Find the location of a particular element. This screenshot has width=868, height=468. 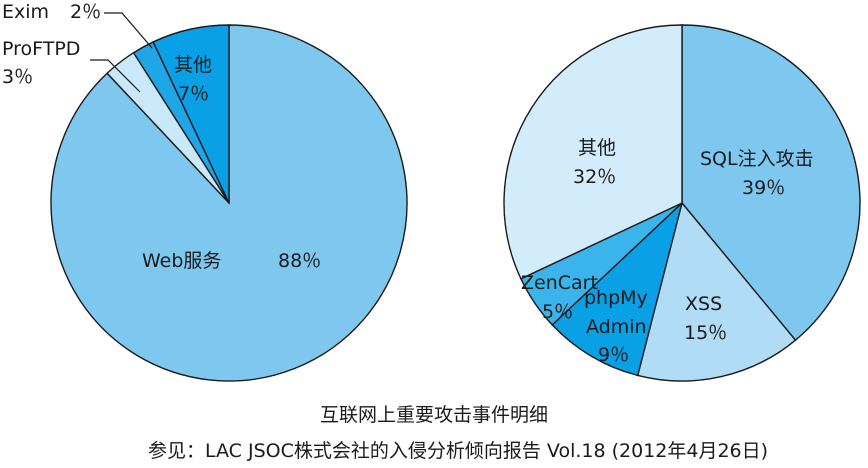

label-other-left-percent: 7％ is located at coordinates (193, 94).